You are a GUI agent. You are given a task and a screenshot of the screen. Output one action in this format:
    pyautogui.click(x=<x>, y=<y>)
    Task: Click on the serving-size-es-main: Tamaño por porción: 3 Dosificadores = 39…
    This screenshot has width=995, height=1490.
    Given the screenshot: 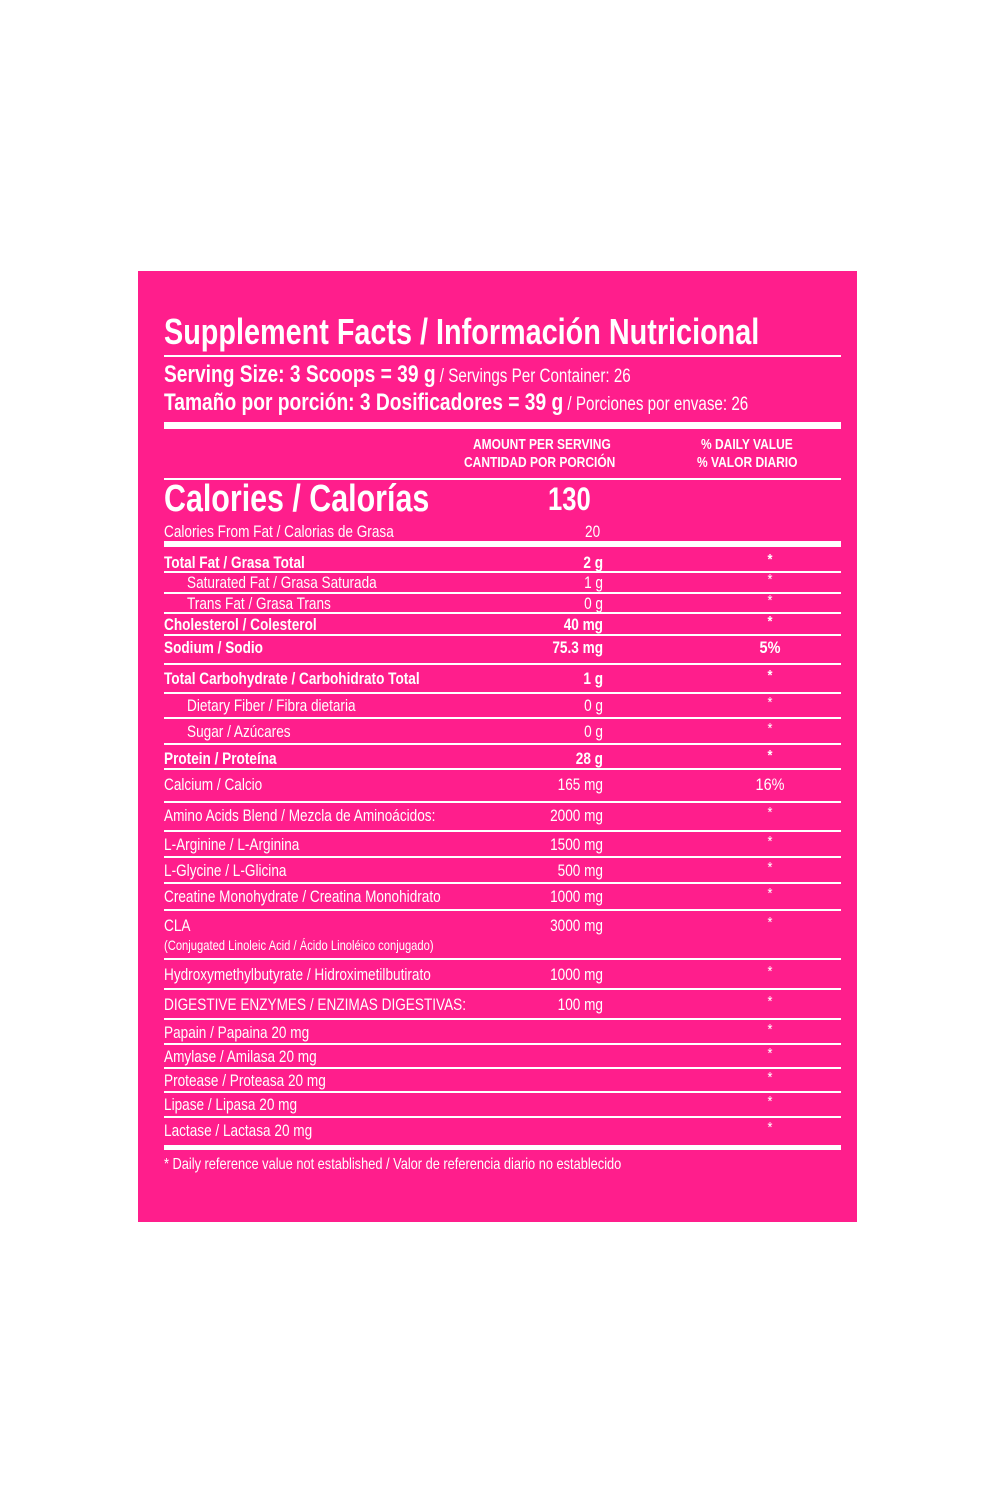 What is the action you would take?
    pyautogui.click(x=364, y=402)
    